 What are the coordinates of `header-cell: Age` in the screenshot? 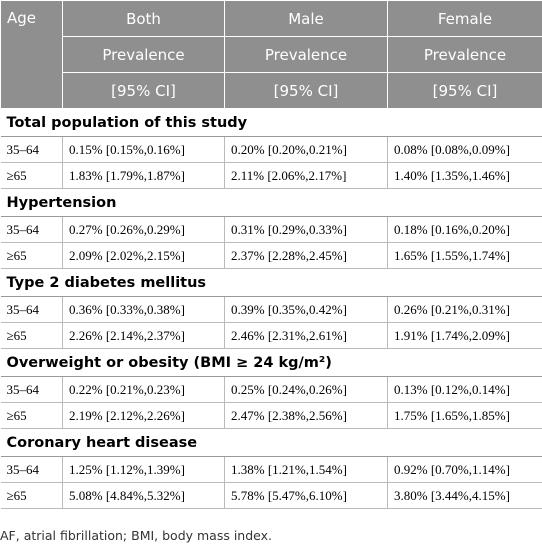 It's located at (31, 54).